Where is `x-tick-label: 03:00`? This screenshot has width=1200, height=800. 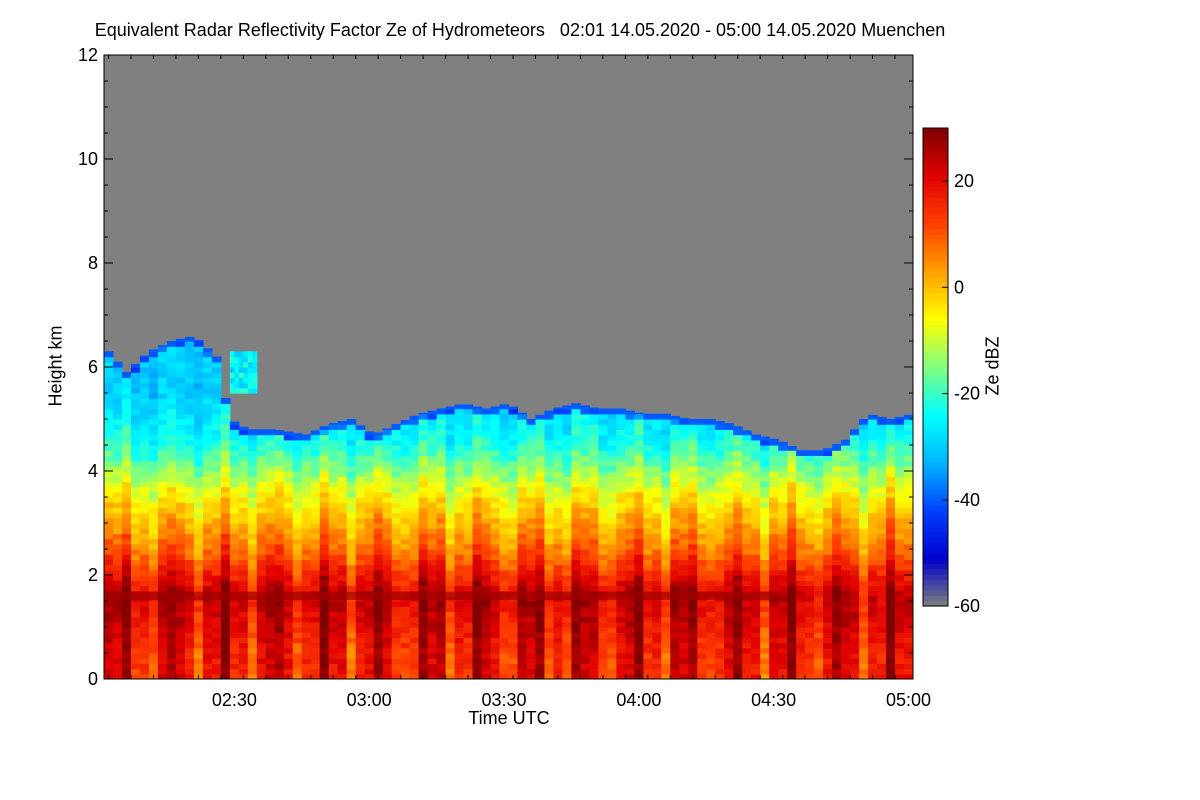 x-tick-label: 03:00 is located at coordinates (369, 700).